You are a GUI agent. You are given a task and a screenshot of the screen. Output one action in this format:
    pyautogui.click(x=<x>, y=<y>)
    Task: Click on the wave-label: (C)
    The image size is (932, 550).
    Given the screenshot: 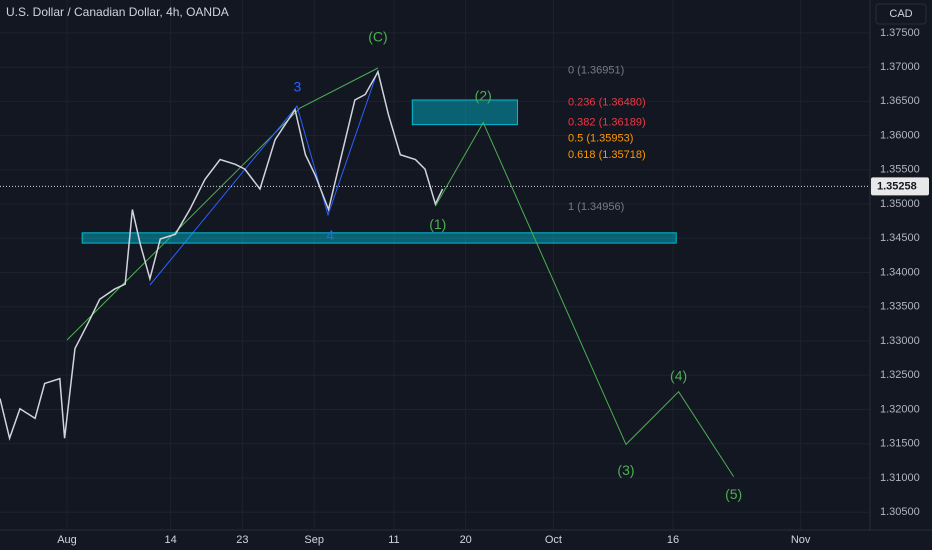 What is the action you would take?
    pyautogui.click(x=377, y=36)
    